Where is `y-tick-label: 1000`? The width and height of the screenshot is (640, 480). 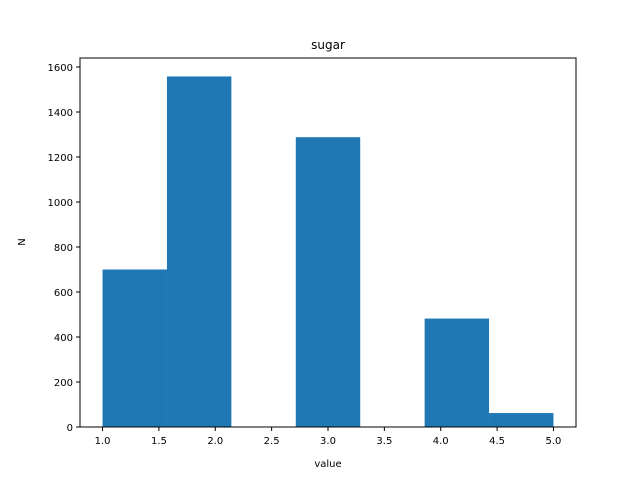 y-tick-label: 1000 is located at coordinates (60, 203).